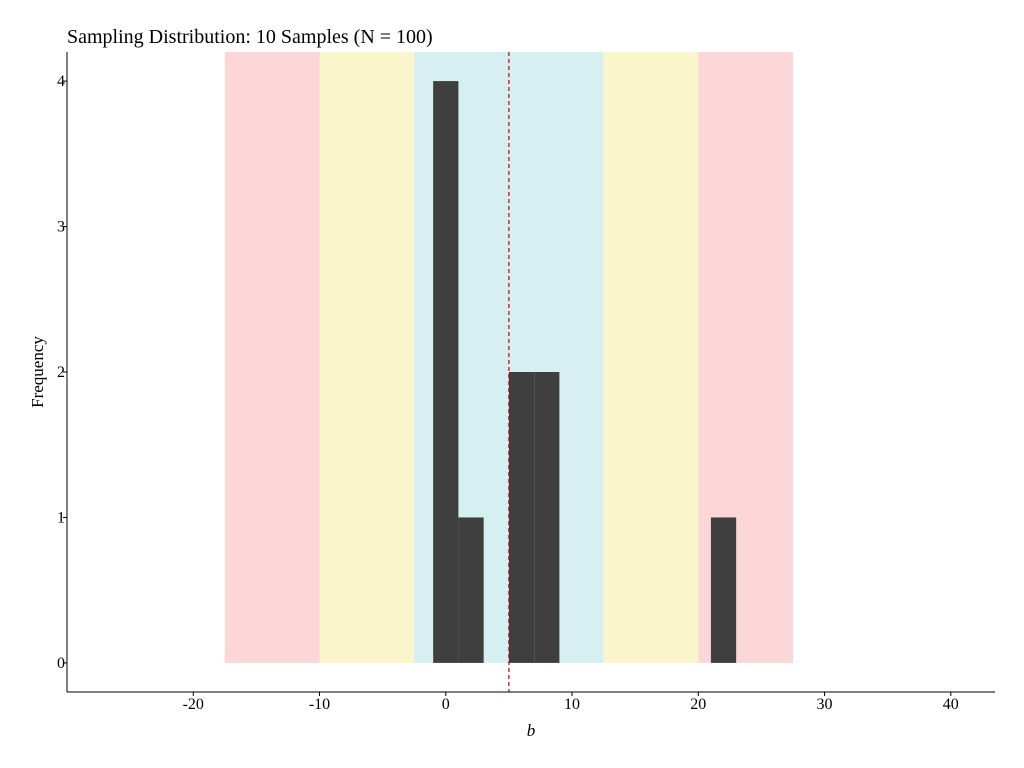  What do you see at coordinates (37, 372) in the screenshot?
I see `y-axis-title: Frequency` at bounding box center [37, 372].